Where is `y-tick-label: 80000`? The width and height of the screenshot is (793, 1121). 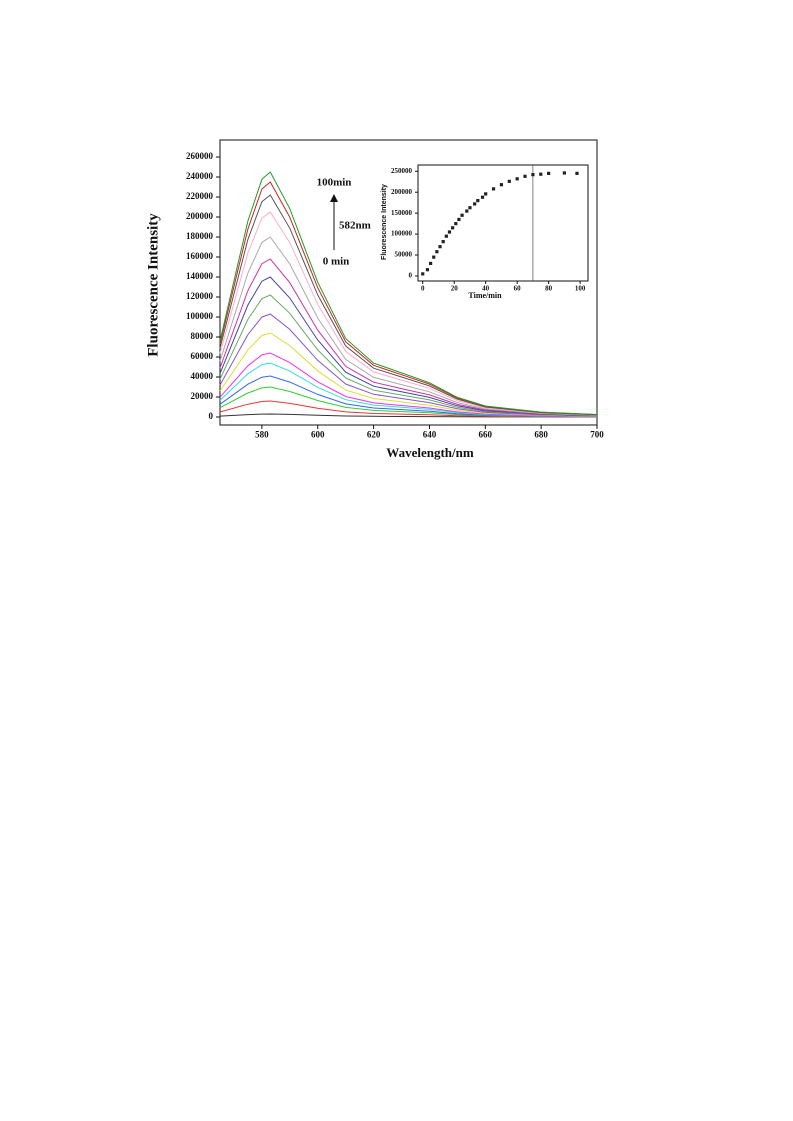 y-tick-label: 80000 is located at coordinates (202, 336).